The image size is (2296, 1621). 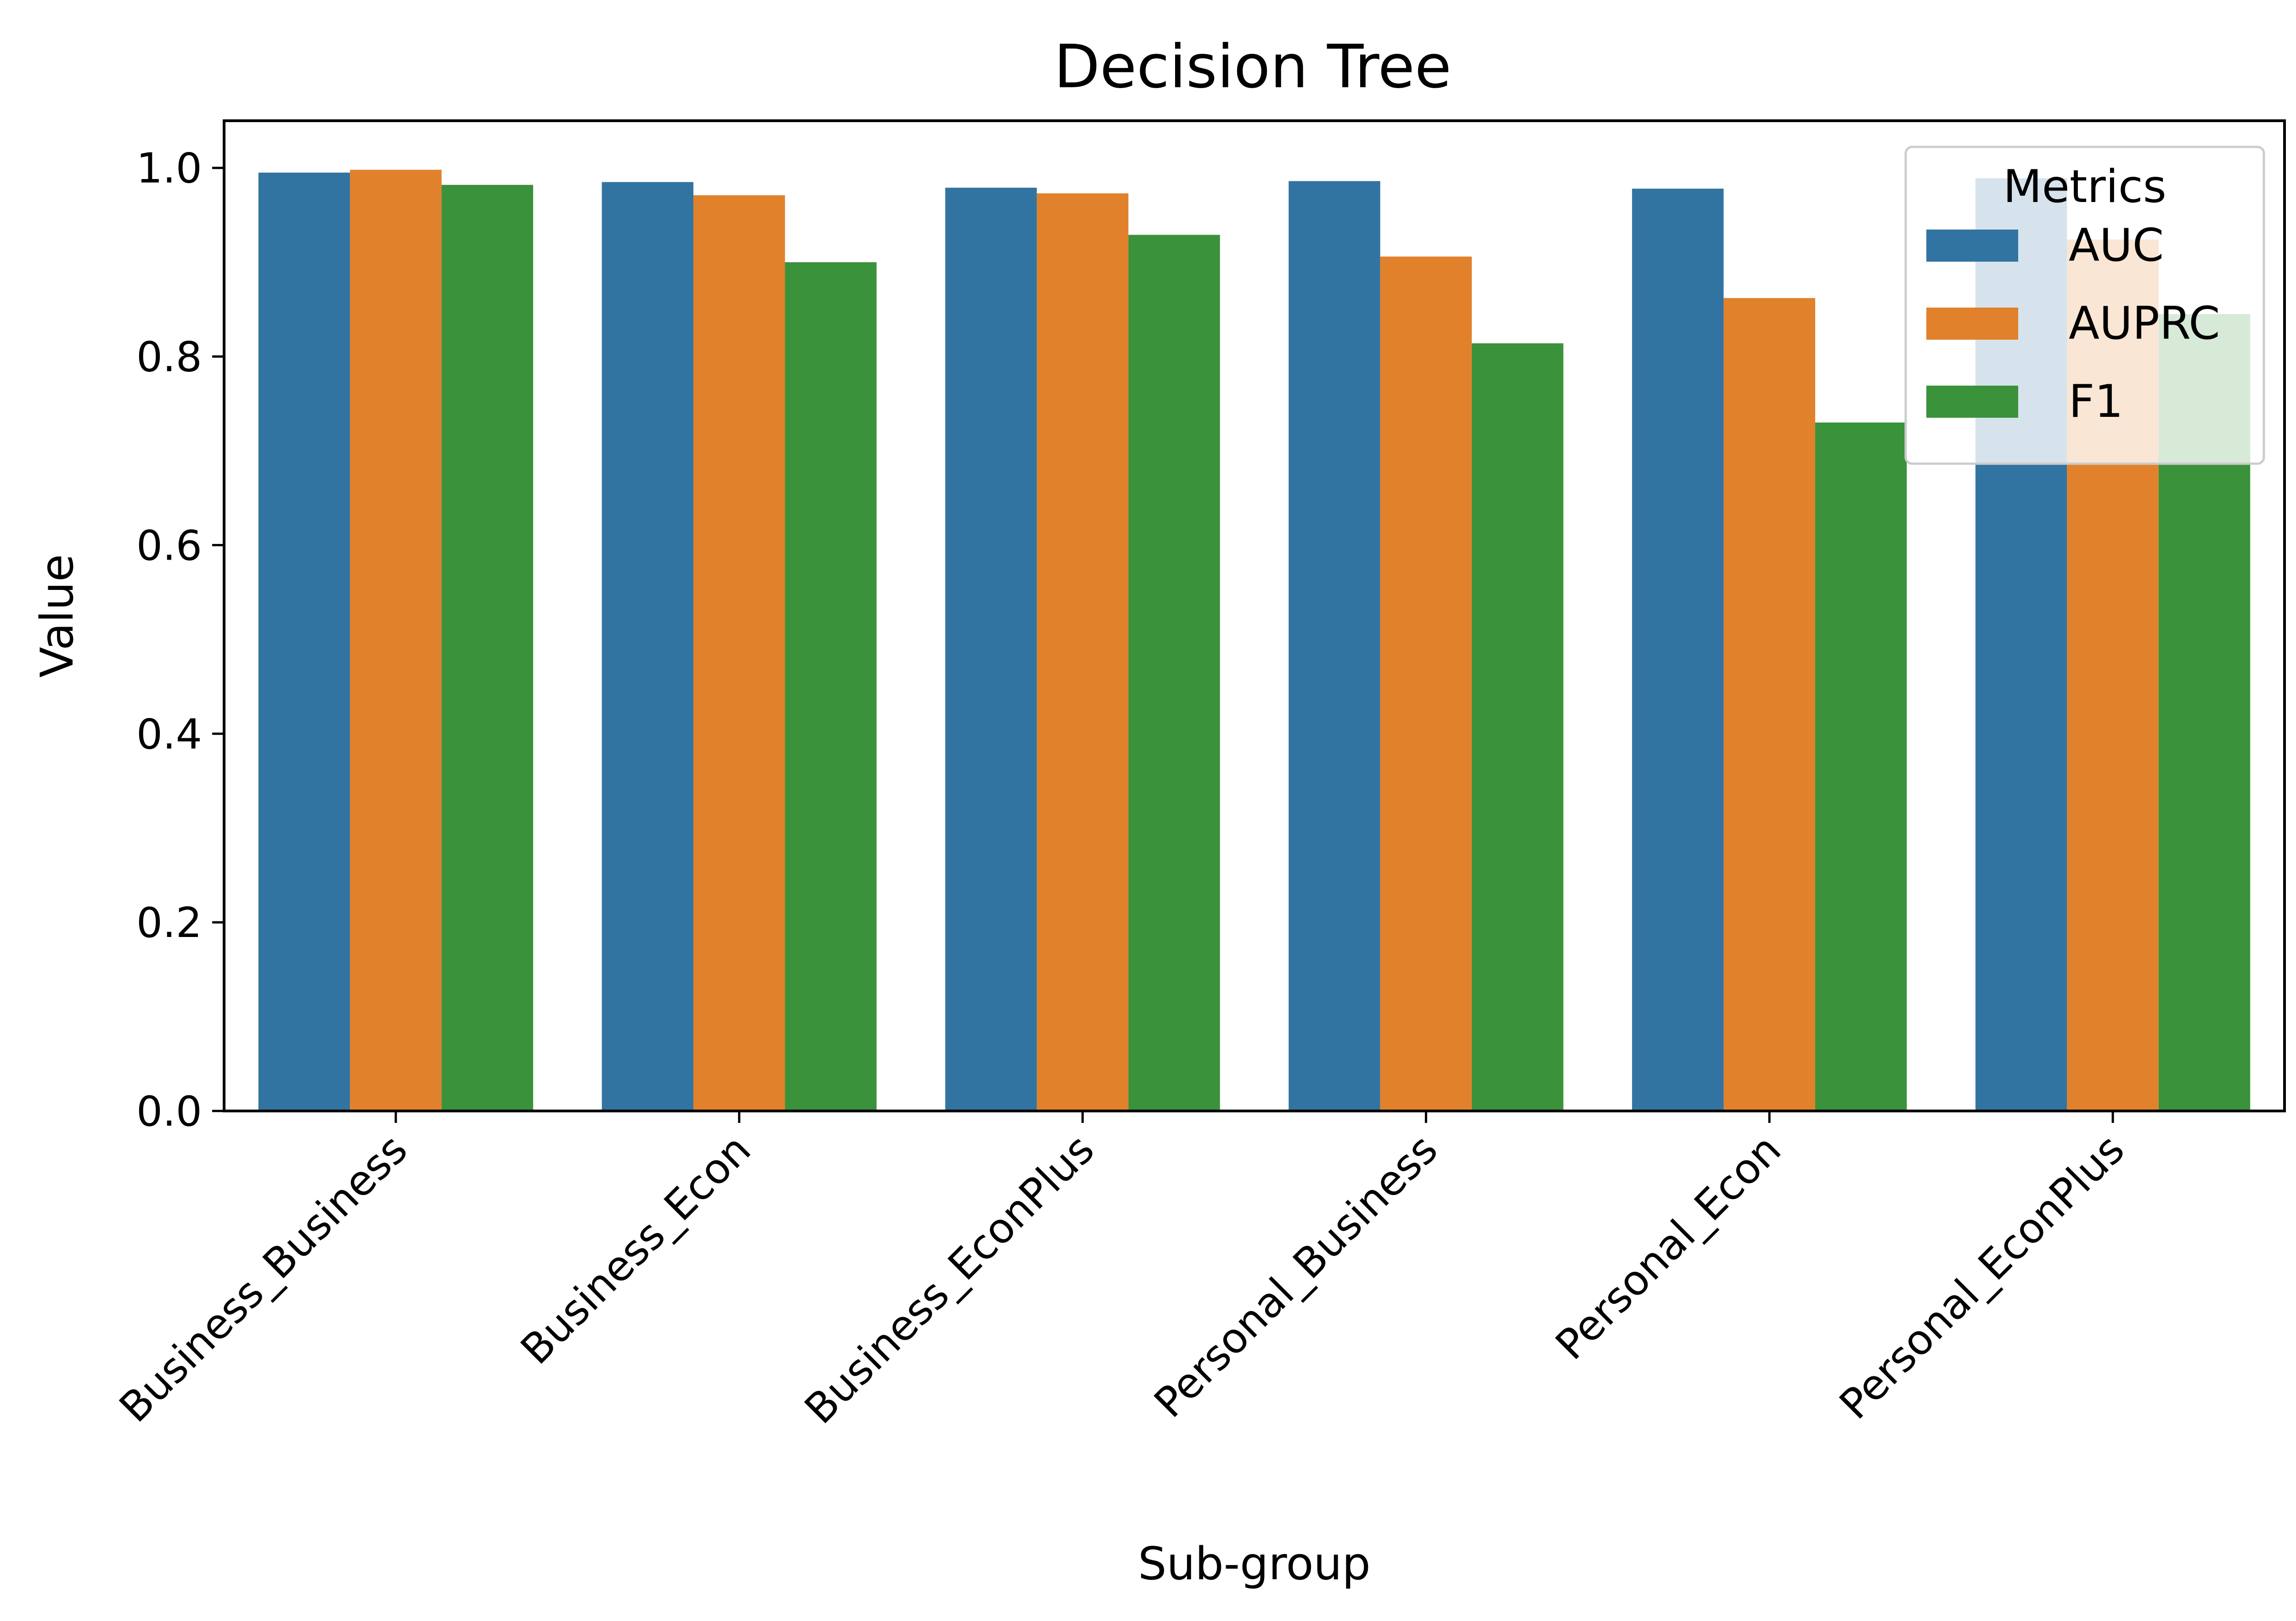 I want to click on bar-f1-personal-business, so click(x=1518, y=727).